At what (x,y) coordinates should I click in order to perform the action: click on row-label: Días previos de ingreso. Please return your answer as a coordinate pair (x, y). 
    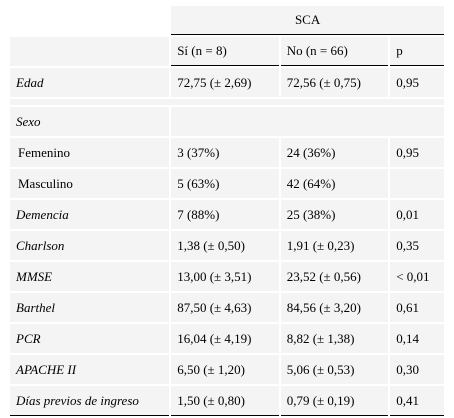
    Looking at the image, I should click on (90, 401).